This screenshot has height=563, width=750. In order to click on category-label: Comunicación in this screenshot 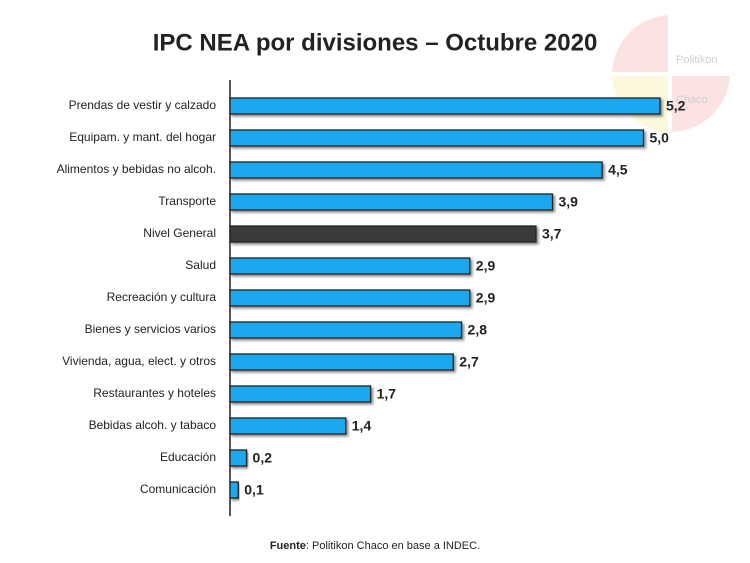, I will do `click(178, 489)`.